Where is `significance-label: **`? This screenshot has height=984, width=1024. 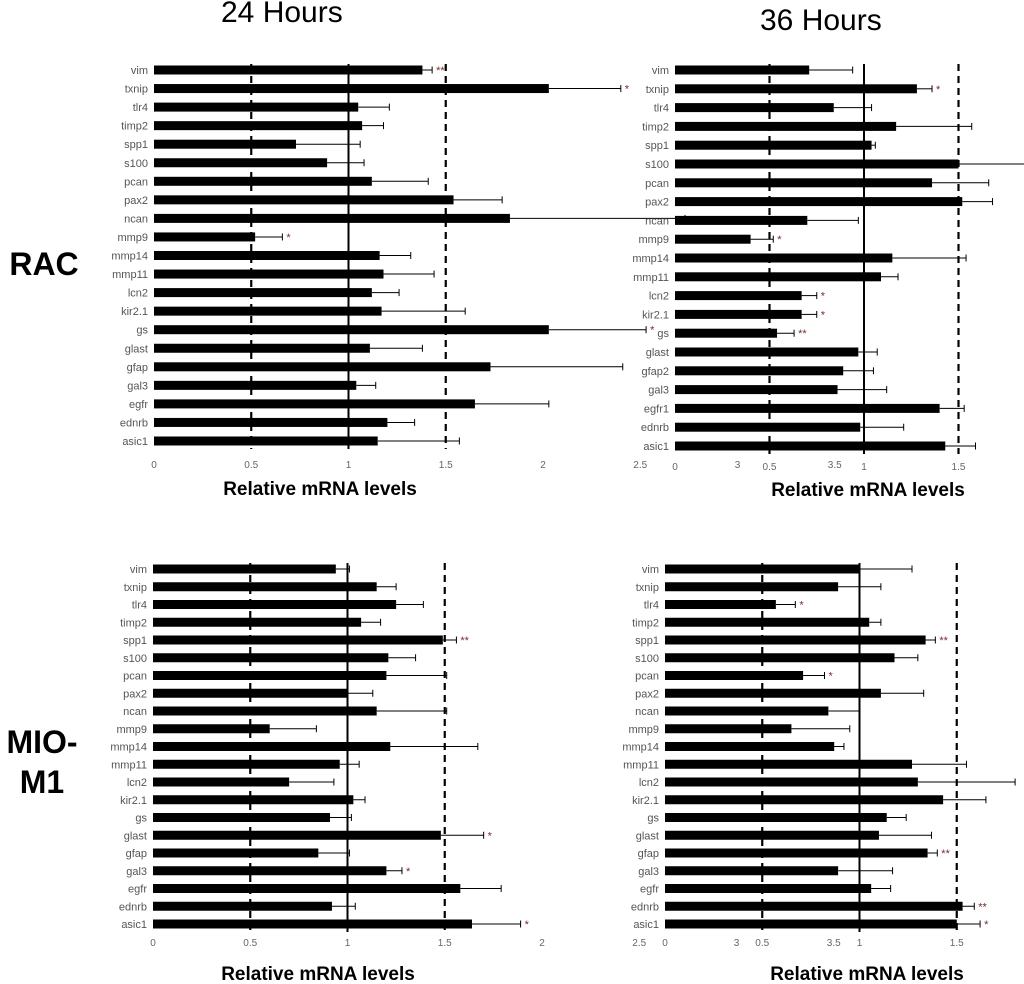
significance-label: ** is located at coordinates (943, 641).